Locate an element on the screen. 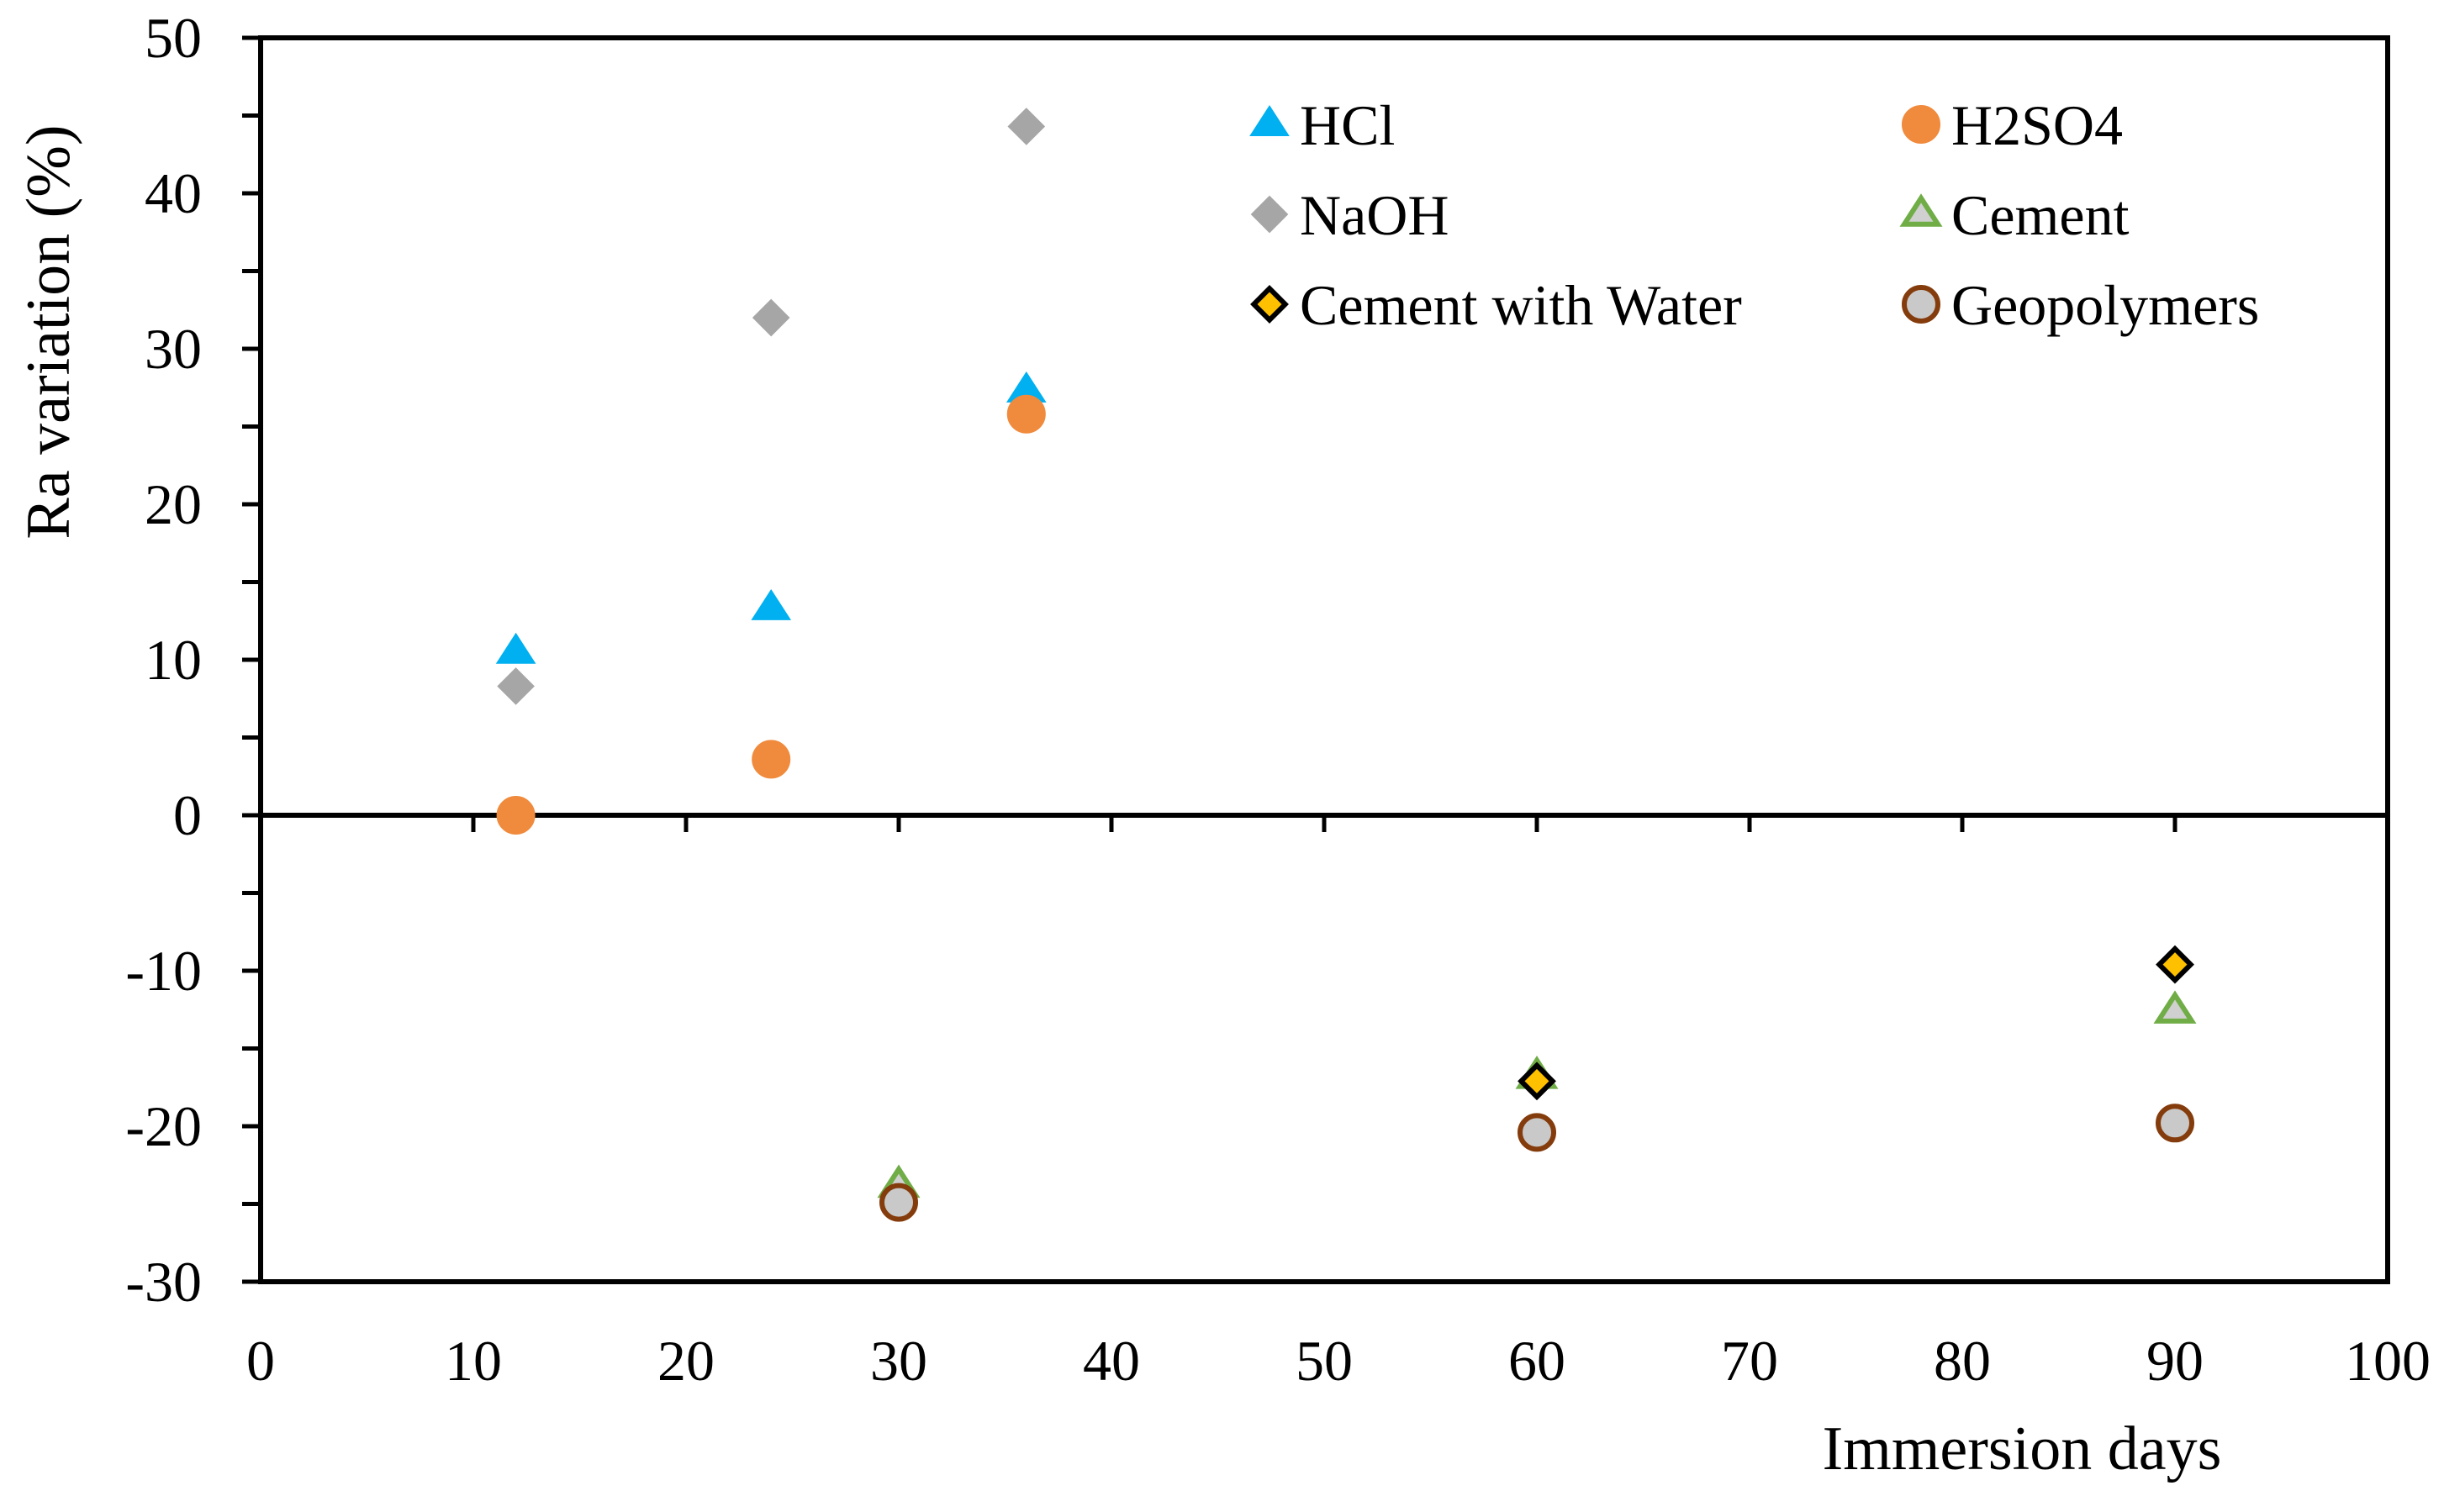  legend-item-hcl: HCl is located at coordinates (1322, 125).